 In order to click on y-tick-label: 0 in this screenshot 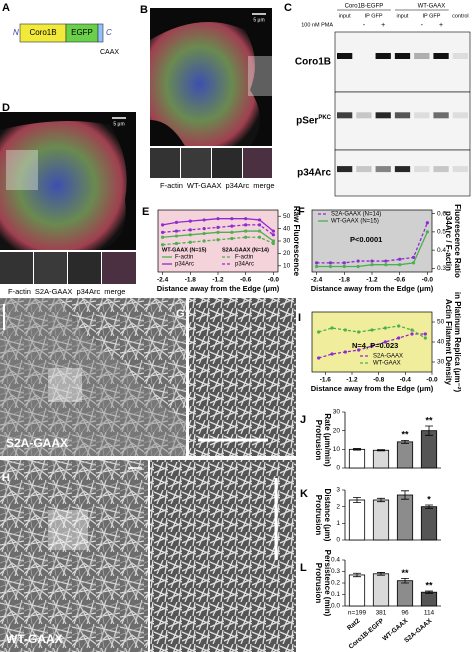, I will do `click(338, 540)`.